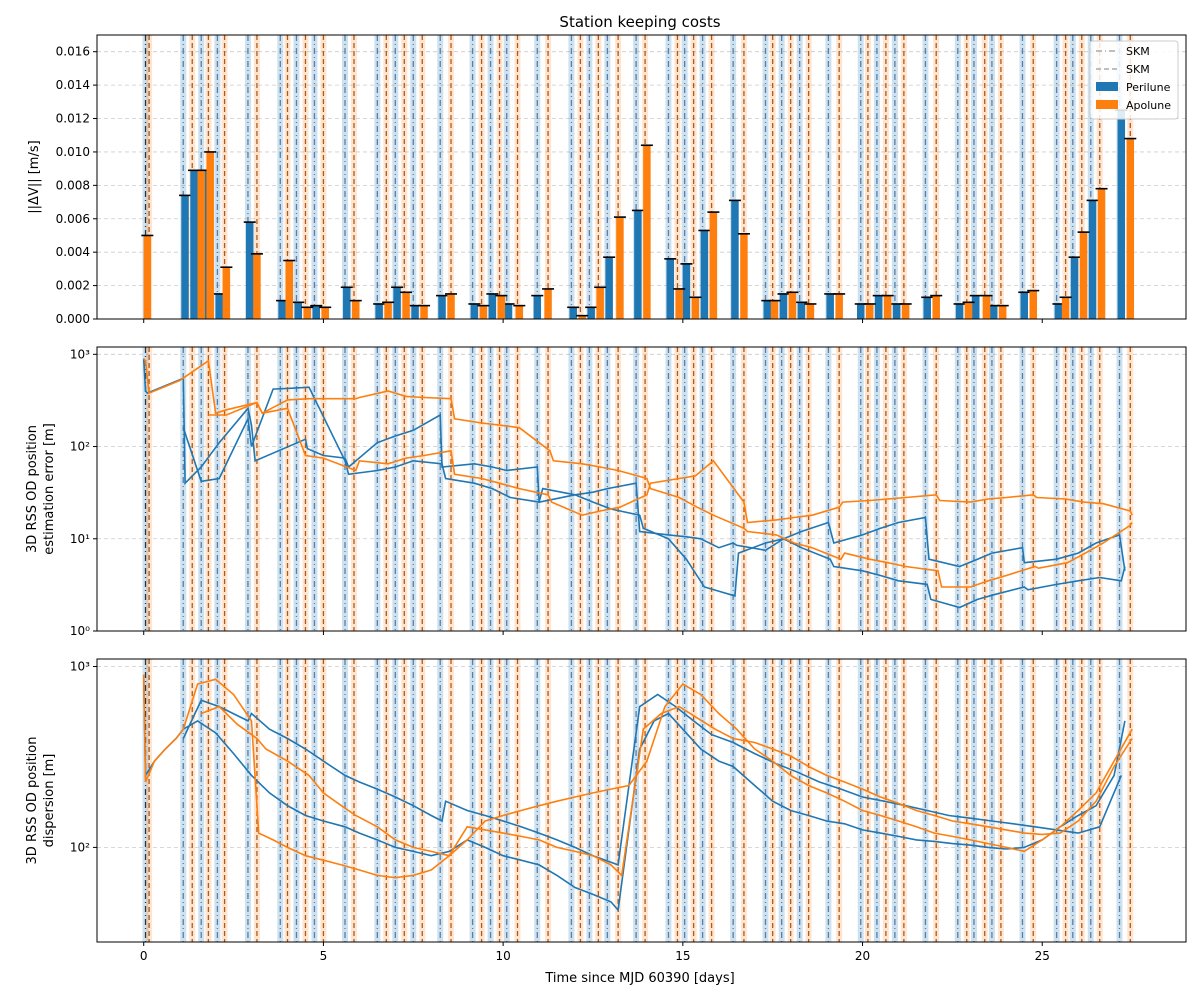 The height and width of the screenshot is (1000, 1200). What do you see at coordinates (80, 447) in the screenshot?
I see `y-tick-label: 10²` at bounding box center [80, 447].